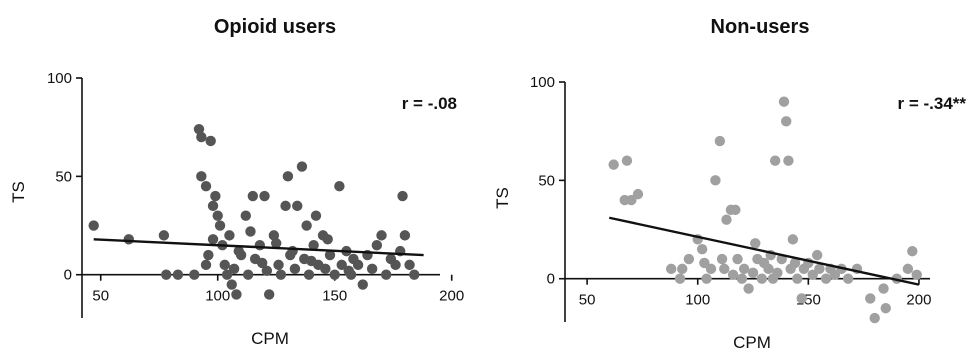  What do you see at coordinates (931, 103) in the screenshot?
I see `correlation-annotation: r = -.34**` at bounding box center [931, 103].